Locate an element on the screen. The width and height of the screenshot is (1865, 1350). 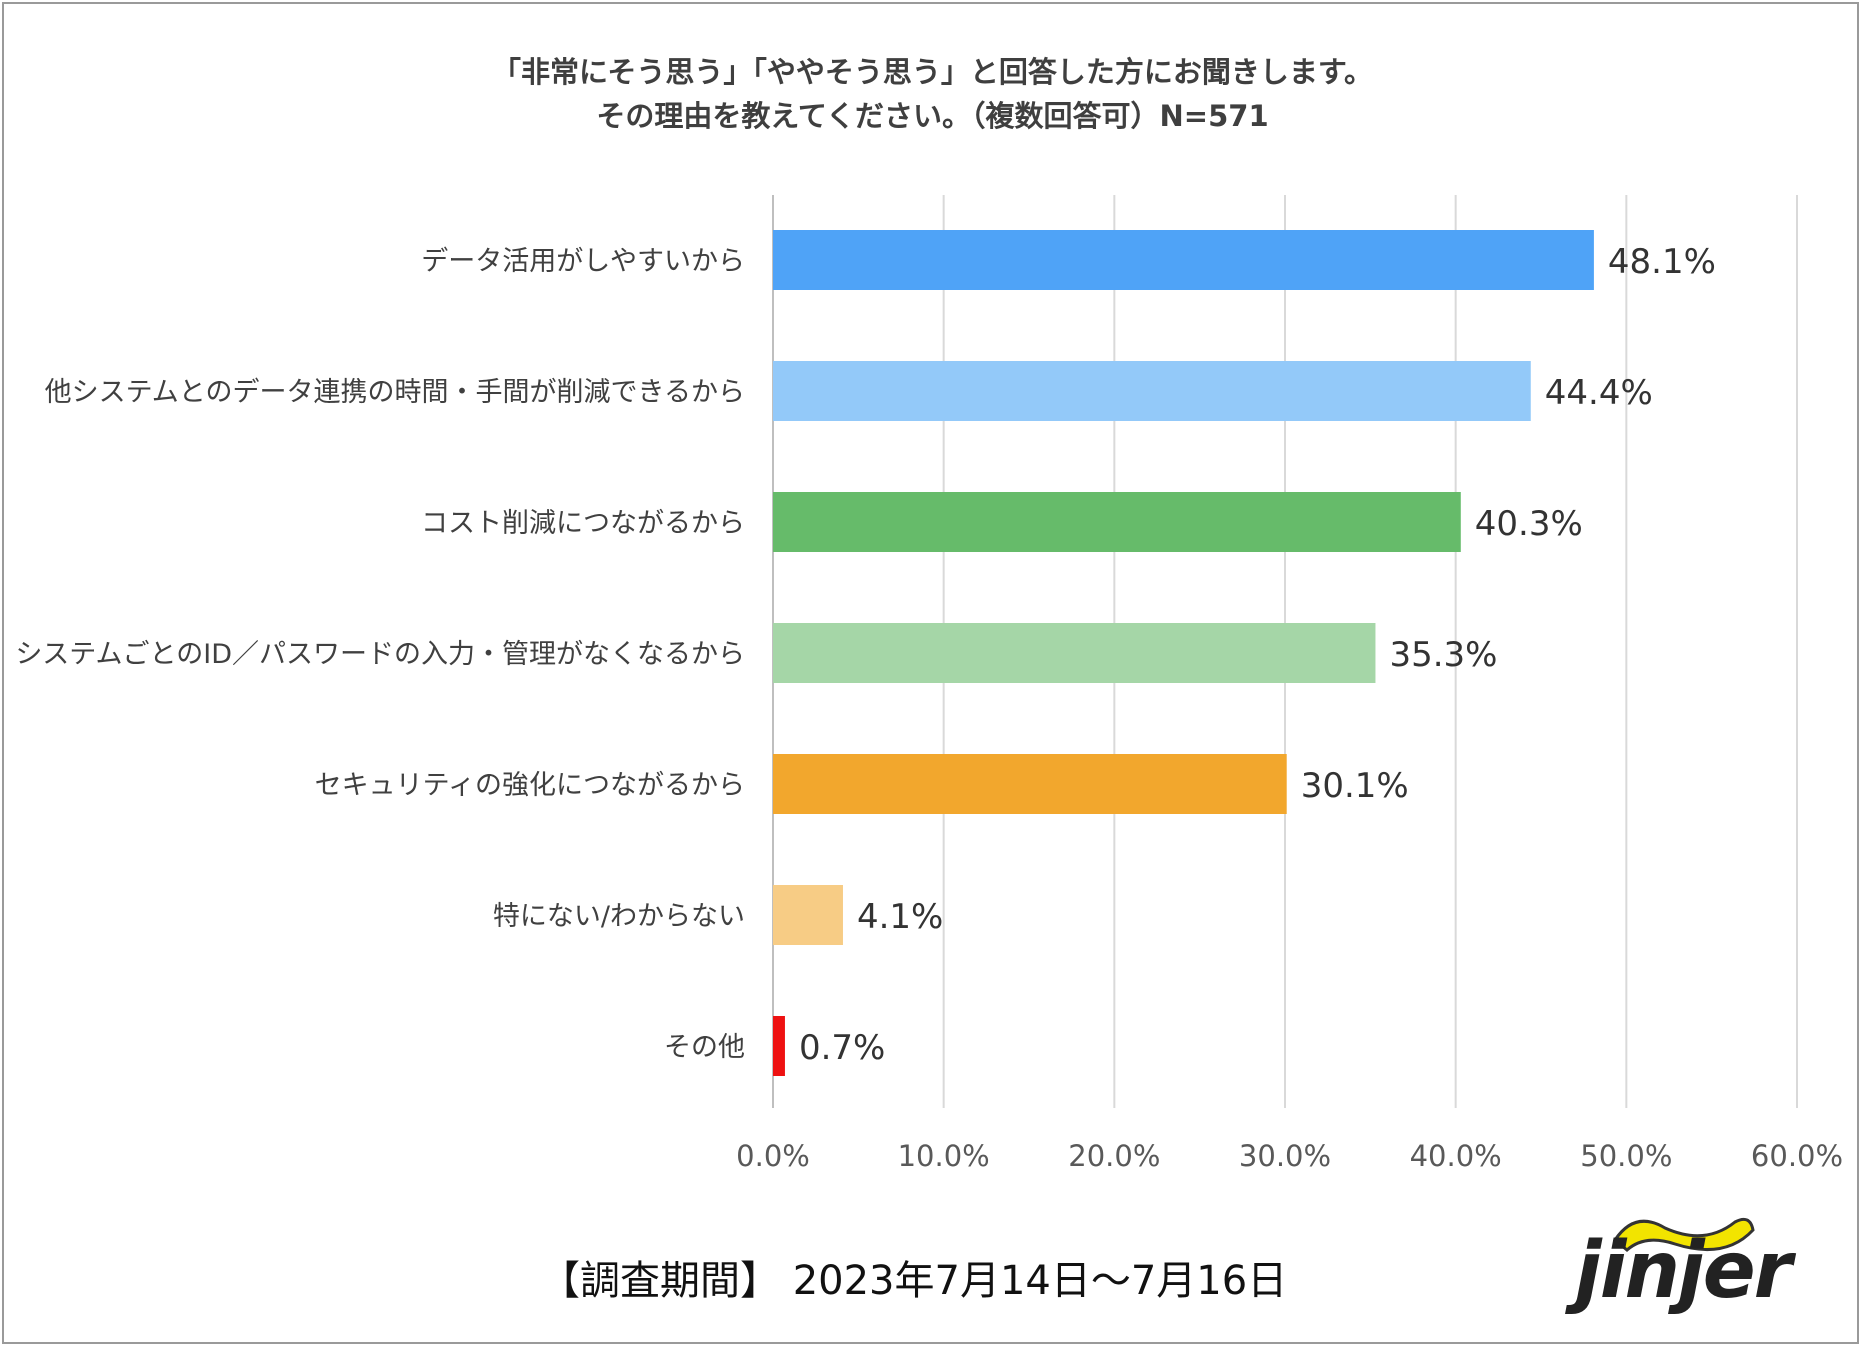
category-label: データ活用がしやすいから is located at coordinates (583, 261).